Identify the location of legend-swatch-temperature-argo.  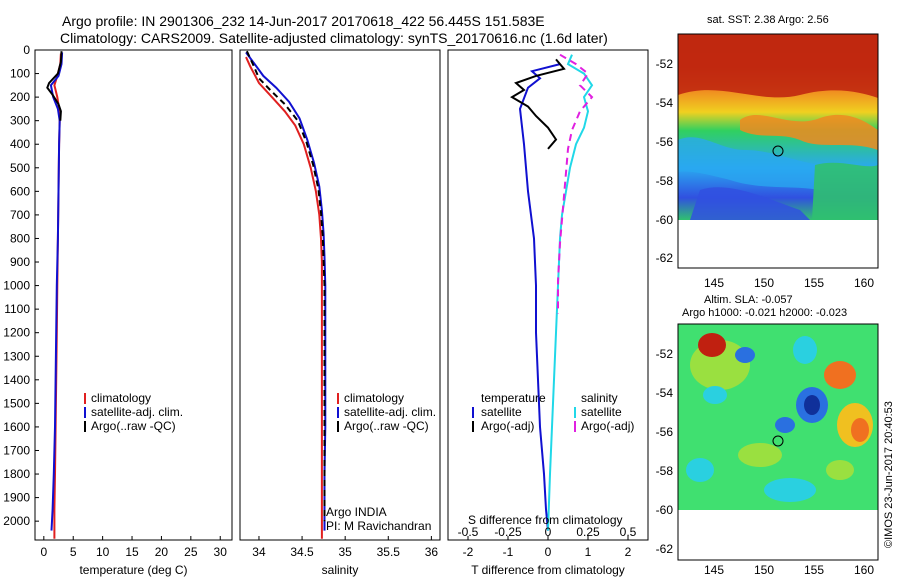
(473, 426).